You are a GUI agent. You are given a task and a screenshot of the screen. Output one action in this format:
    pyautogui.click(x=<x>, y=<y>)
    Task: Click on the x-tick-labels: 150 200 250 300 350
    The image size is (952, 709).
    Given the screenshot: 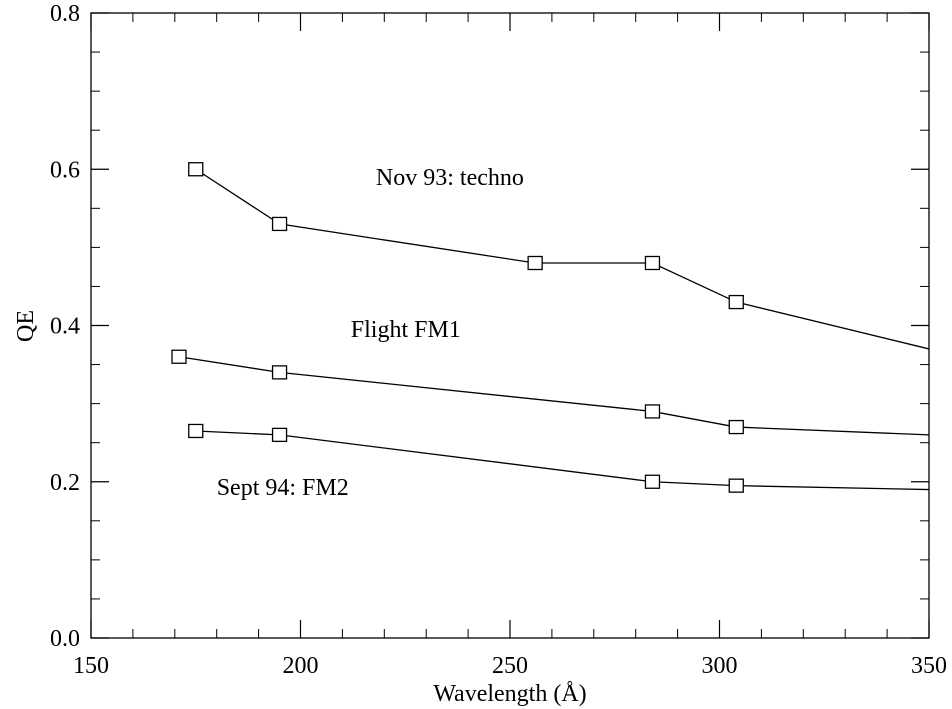 What is the action you would take?
    pyautogui.click(x=510, y=666)
    